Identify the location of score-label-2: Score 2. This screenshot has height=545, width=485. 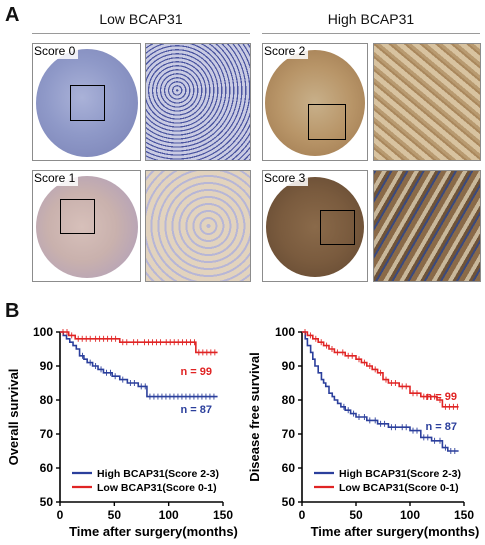
(286, 51).